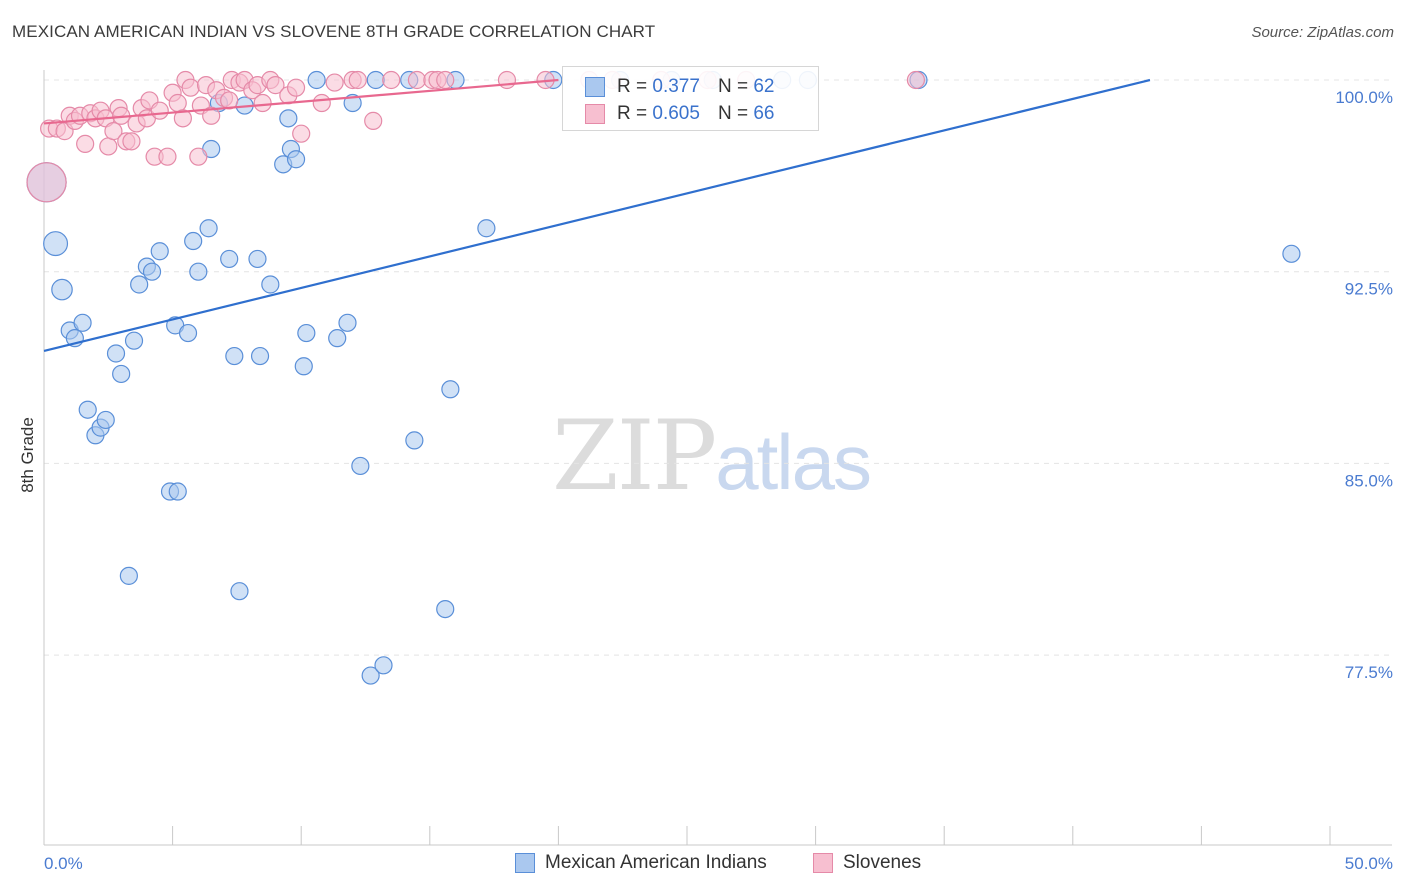 The width and height of the screenshot is (1406, 892). What do you see at coordinates (1369, 672) in the screenshot?
I see `y-tick-label: 77.5%` at bounding box center [1369, 672].